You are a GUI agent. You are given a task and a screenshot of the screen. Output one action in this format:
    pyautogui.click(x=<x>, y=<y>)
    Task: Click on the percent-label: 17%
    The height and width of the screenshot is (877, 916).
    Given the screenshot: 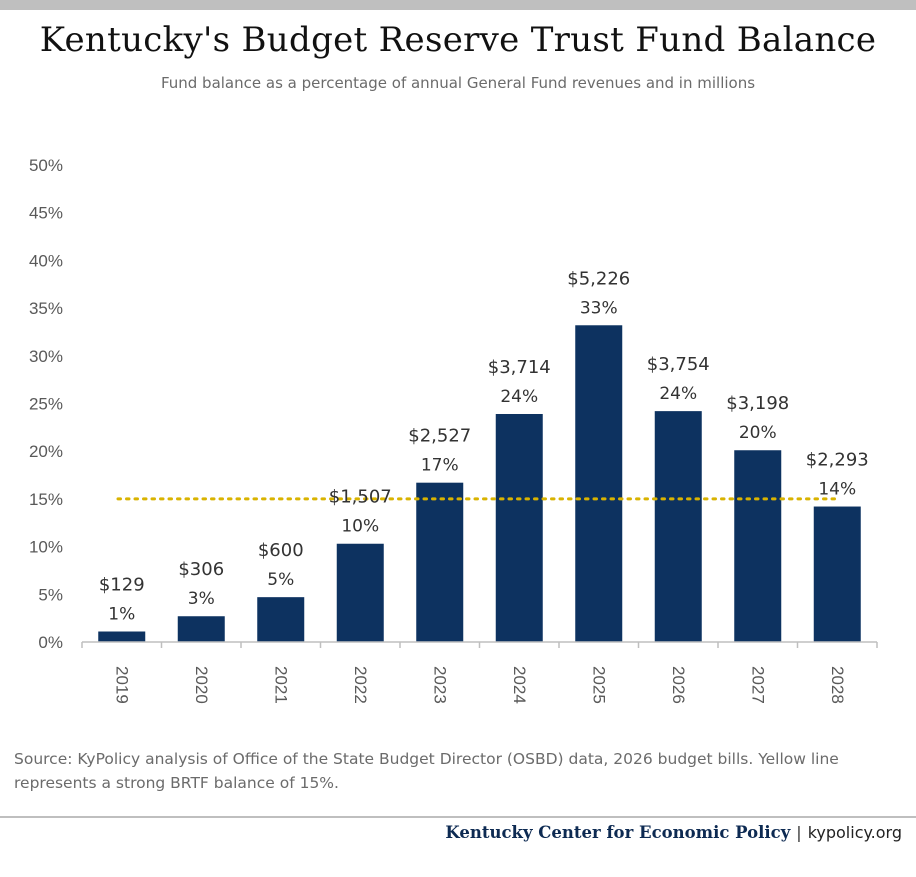 What is the action you would take?
    pyautogui.click(x=440, y=466)
    